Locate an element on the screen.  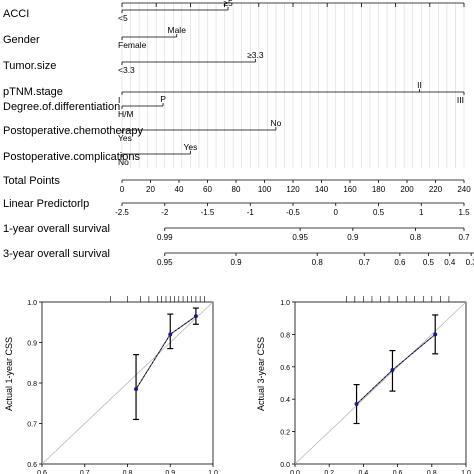
variable-axis-postoperative-complications: No Yes is located at coordinates (157, 154).